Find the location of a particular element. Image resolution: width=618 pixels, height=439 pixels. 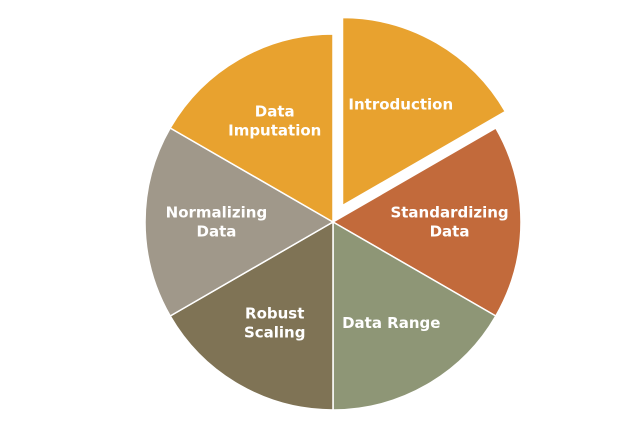

segment-label-line: Standardizing is located at coordinates (449, 213).